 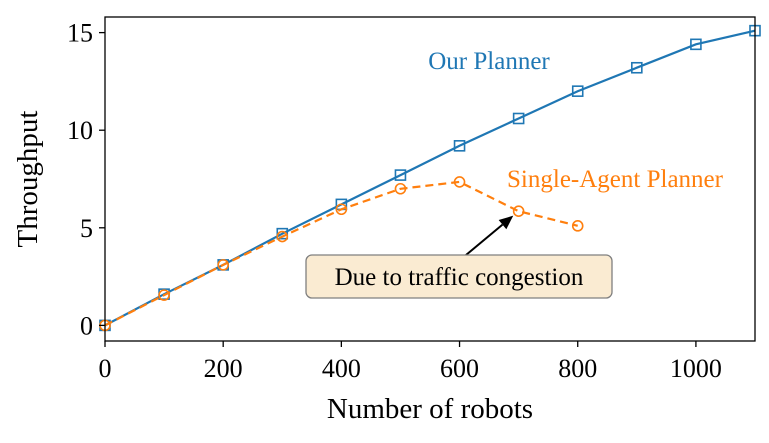 I want to click on x-tick-label: 1000, so click(x=696, y=368).